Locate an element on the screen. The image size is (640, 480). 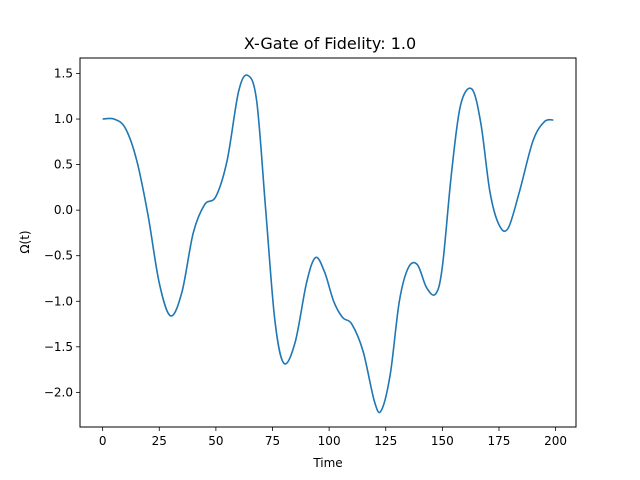
y-axis-label: Ω(t) is located at coordinates (25, 241).